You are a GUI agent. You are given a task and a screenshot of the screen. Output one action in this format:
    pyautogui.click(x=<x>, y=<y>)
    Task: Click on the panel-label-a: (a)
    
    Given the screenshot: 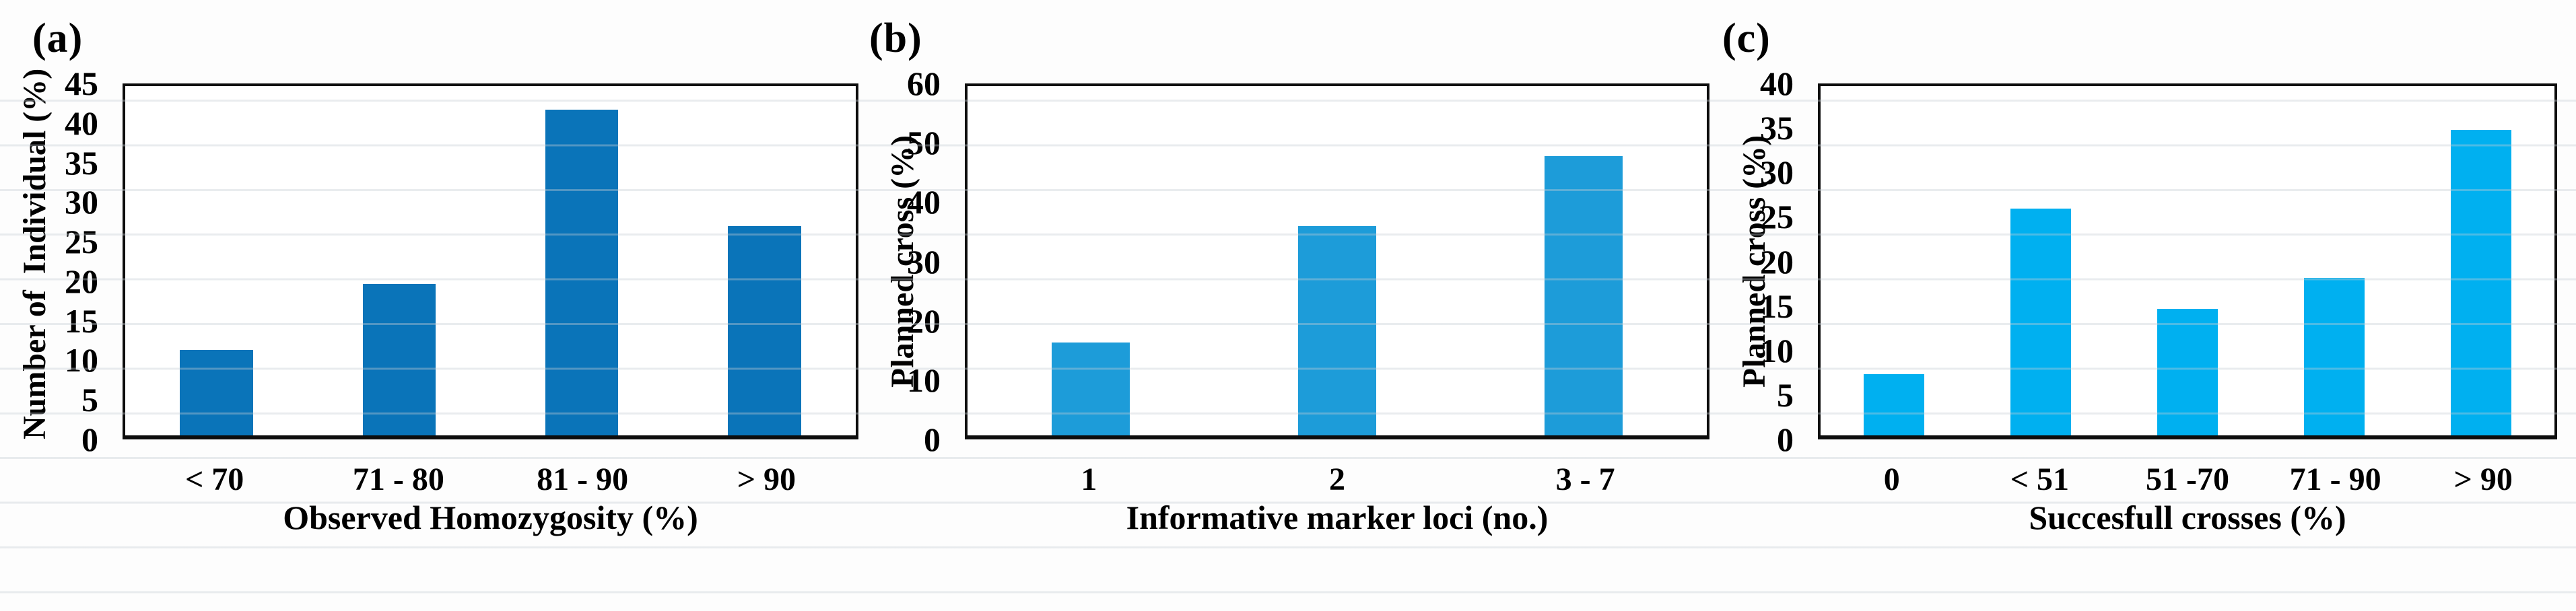 What is the action you would take?
    pyautogui.click(x=57, y=38)
    